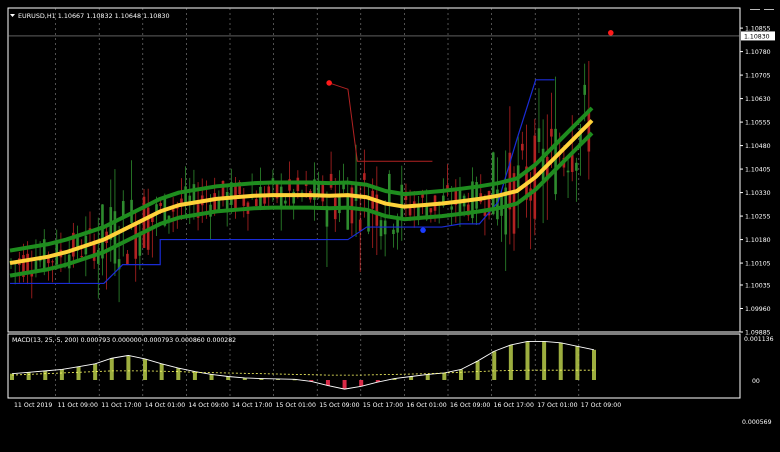  What do you see at coordinates (296, 405) in the screenshot?
I see `time-axis-label: 15 Oct 01:00` at bounding box center [296, 405].